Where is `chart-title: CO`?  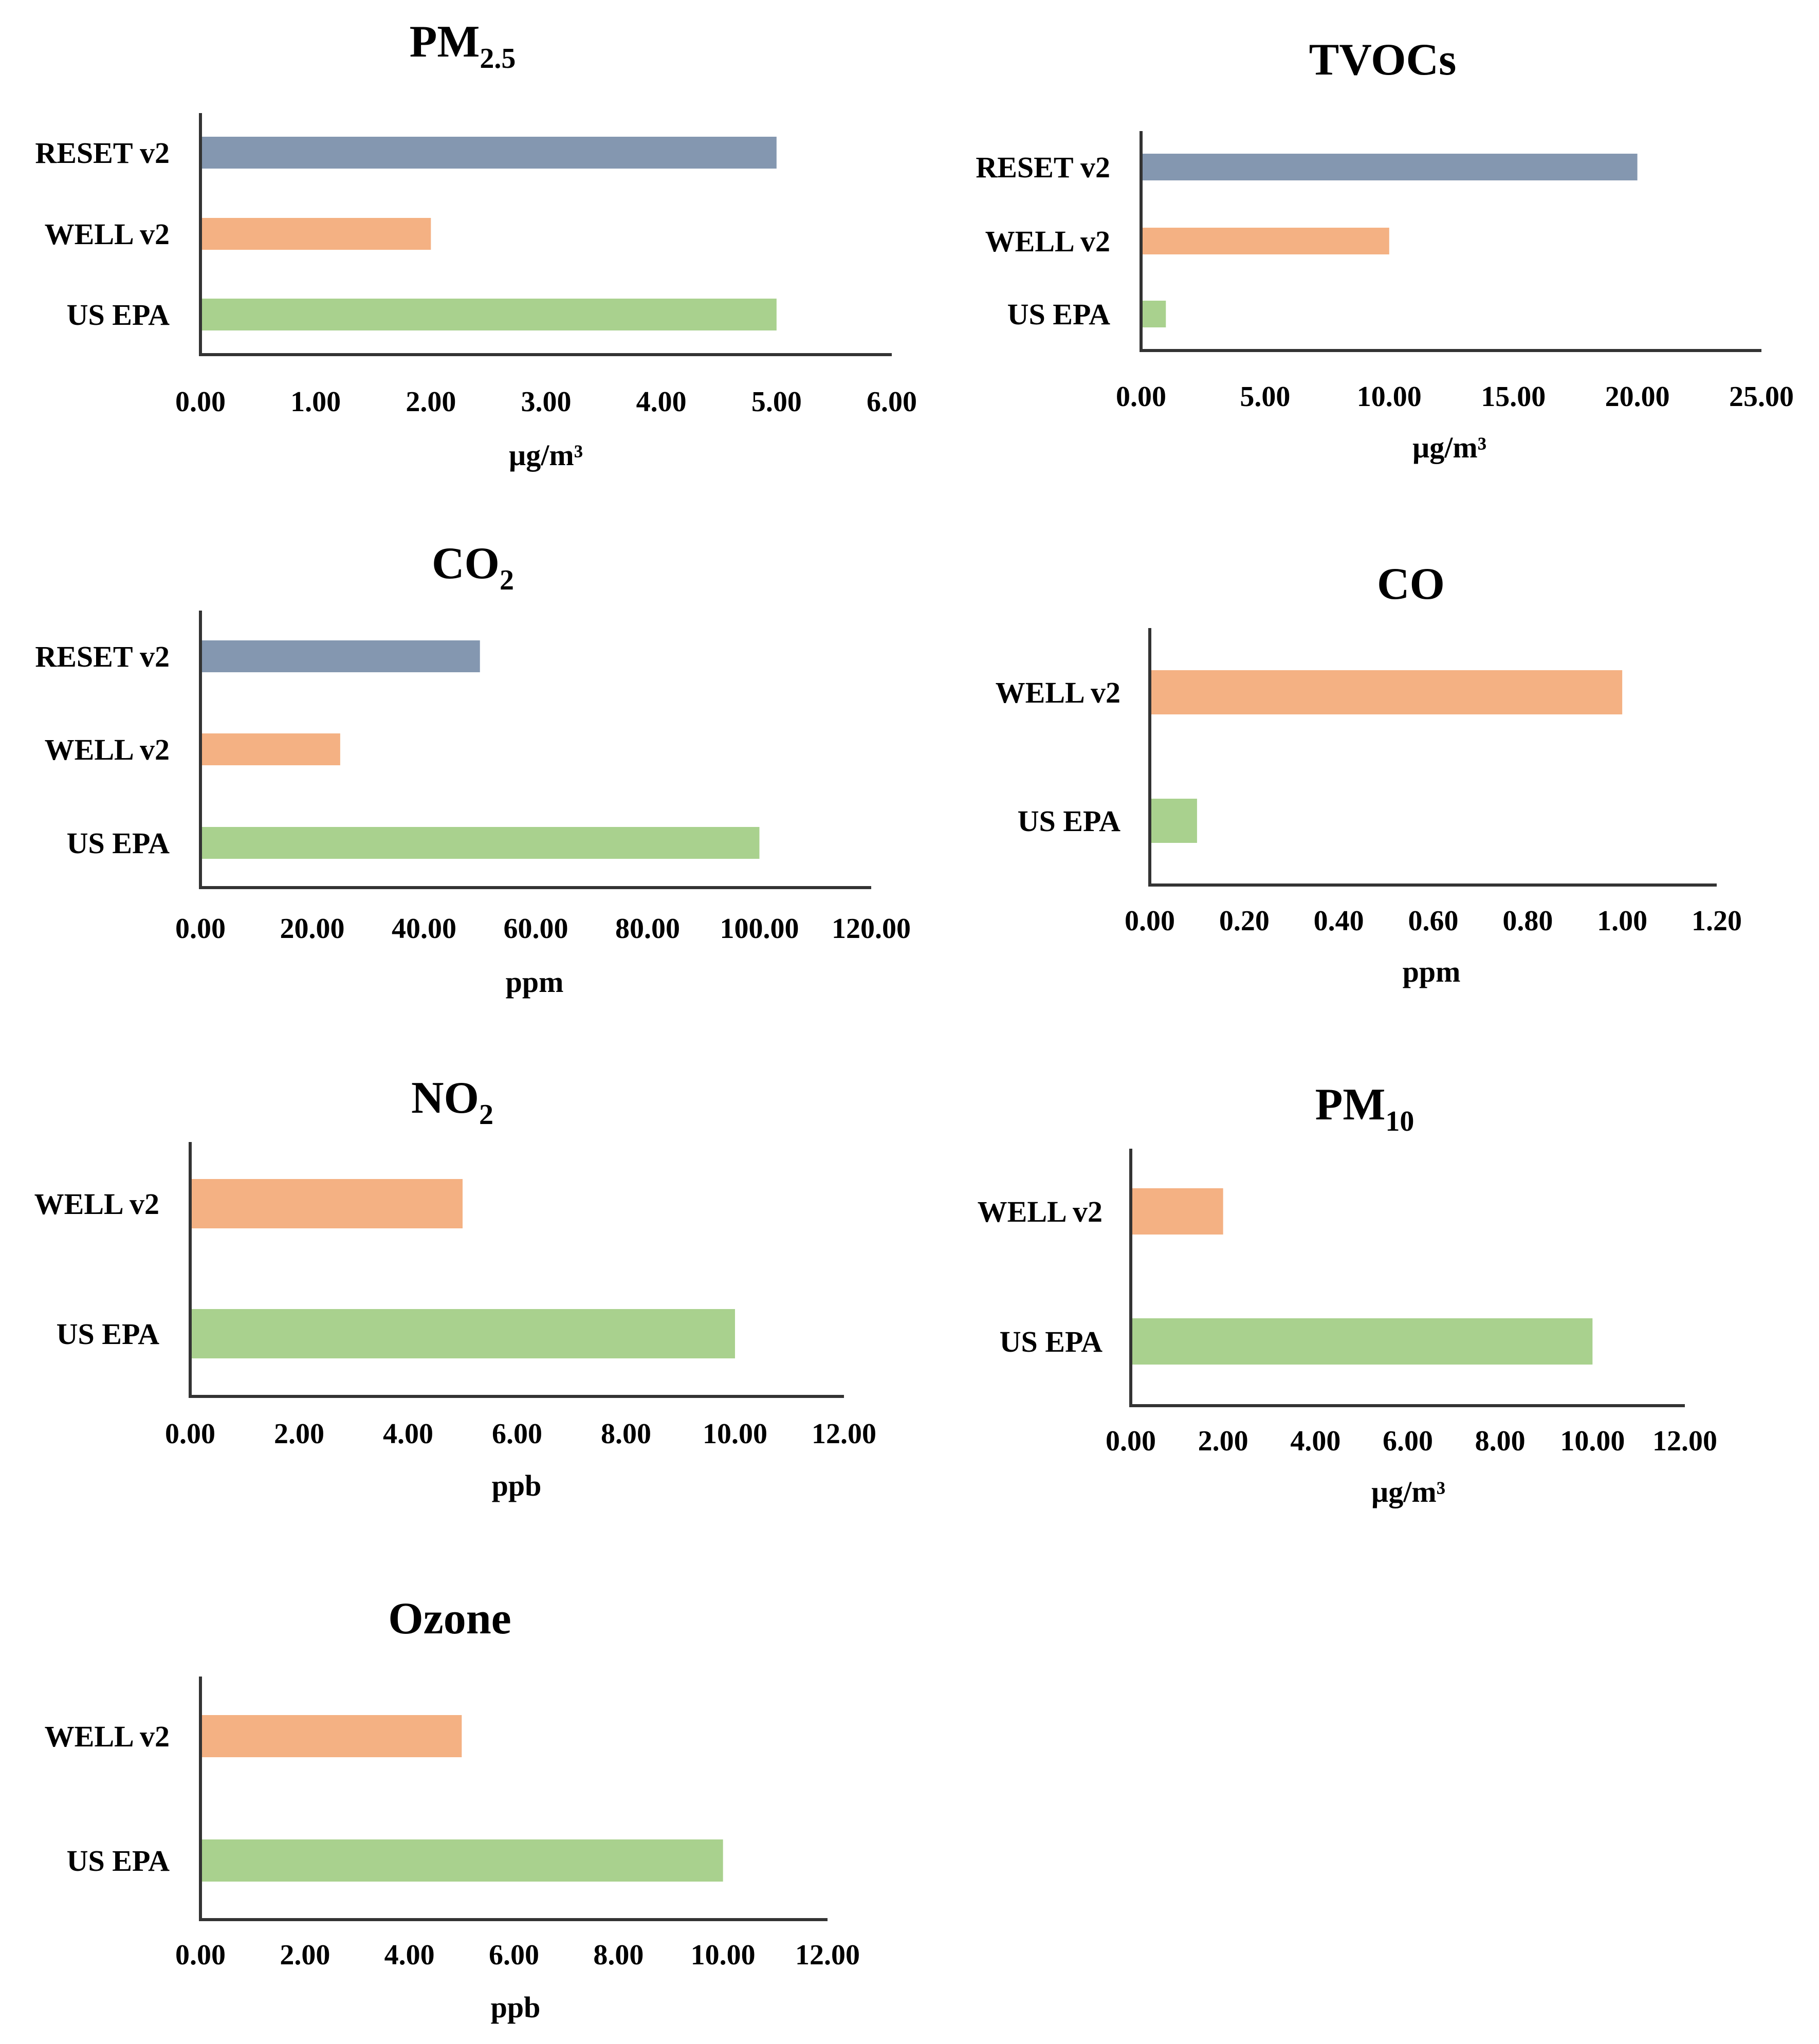 chart-title: CO is located at coordinates (1411, 584).